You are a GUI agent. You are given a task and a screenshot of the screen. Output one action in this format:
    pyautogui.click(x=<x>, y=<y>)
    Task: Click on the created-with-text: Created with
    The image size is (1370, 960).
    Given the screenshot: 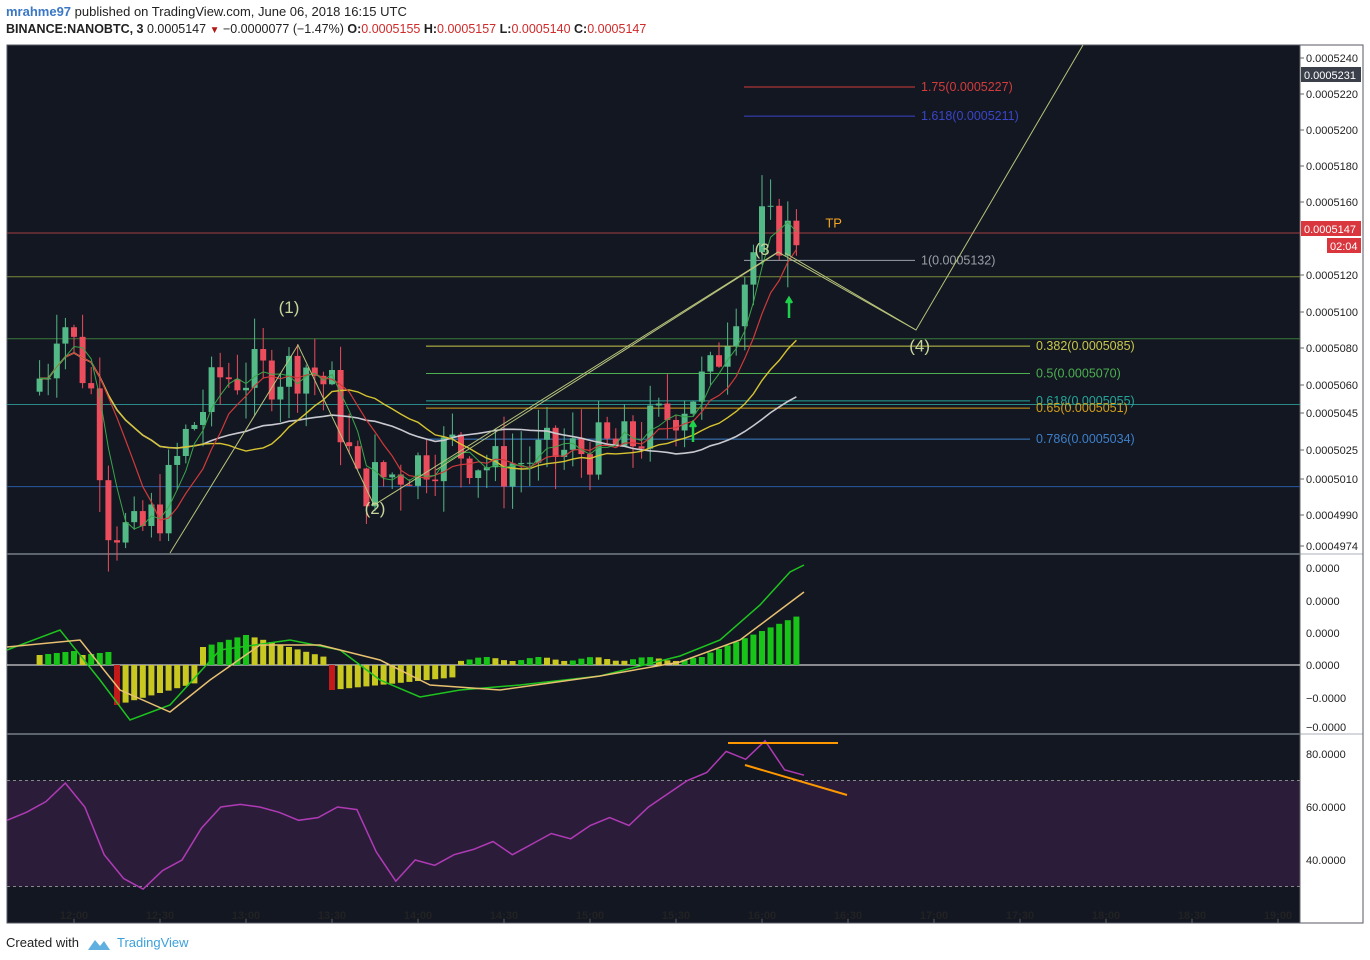 What is the action you would take?
    pyautogui.click(x=42, y=942)
    